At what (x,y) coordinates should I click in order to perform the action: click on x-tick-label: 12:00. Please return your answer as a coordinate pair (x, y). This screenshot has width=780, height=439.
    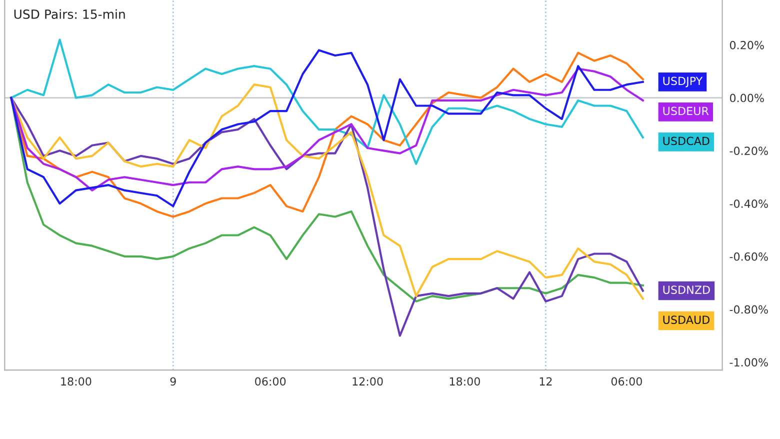
    Looking at the image, I should click on (367, 381).